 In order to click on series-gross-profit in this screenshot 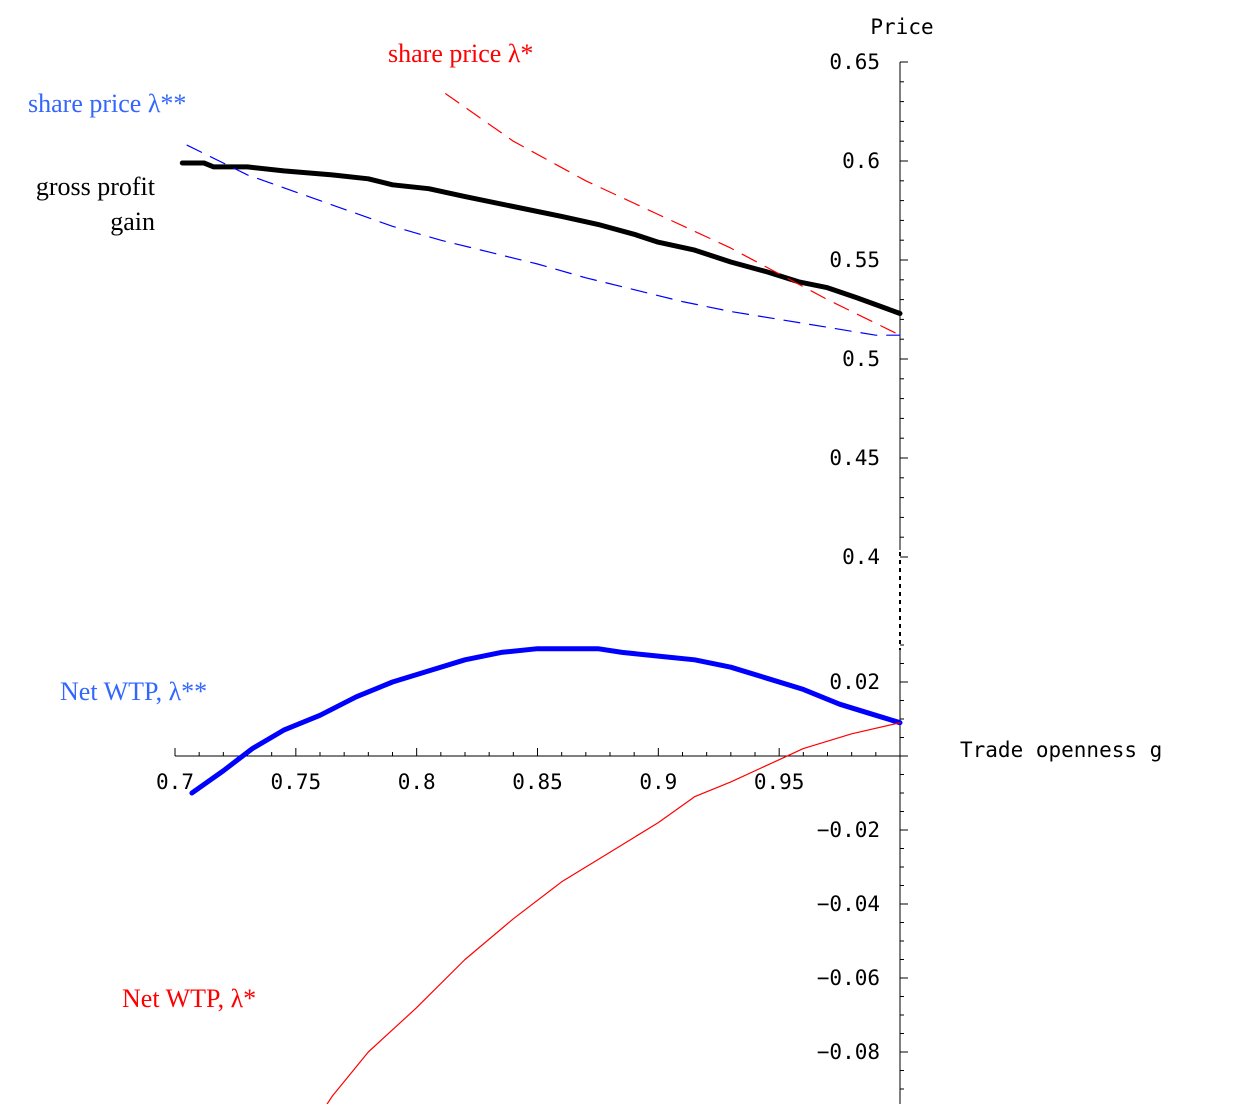, I will do `click(541, 238)`.